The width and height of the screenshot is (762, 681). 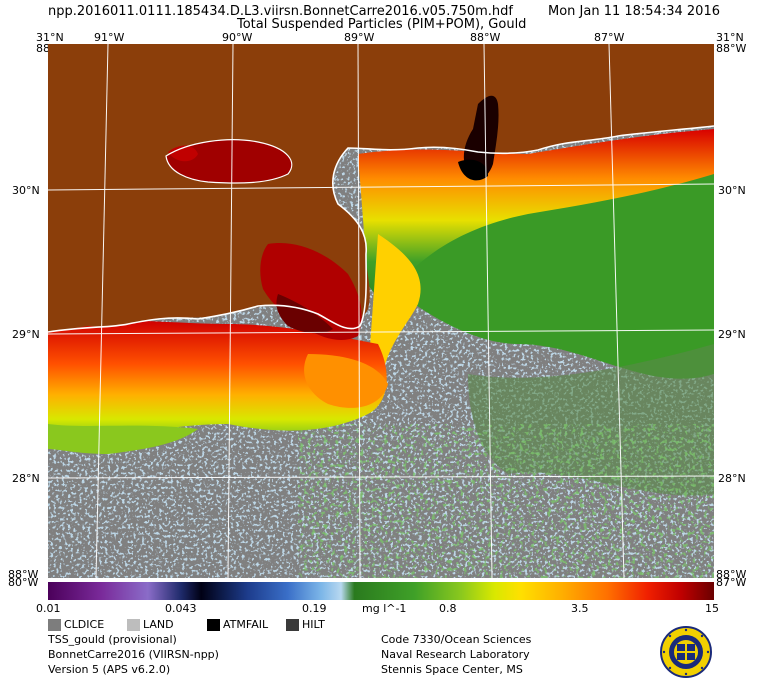 I want to click on colorbar-tick-3-5: 3.5, so click(x=580, y=608).